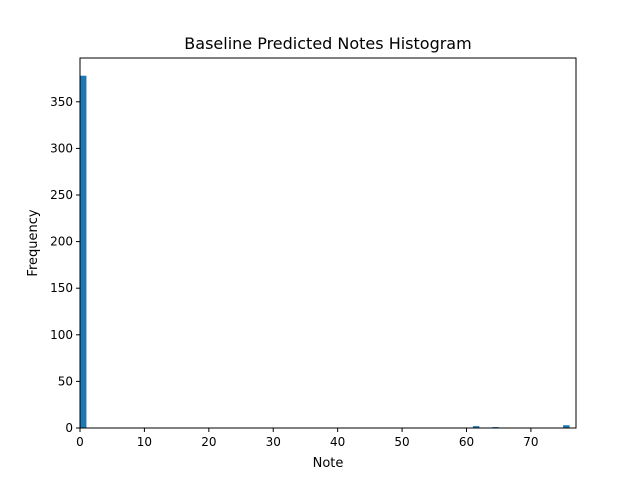 This screenshot has height=480, width=640. What do you see at coordinates (33, 242) in the screenshot?
I see `y-axis-label: Frequency` at bounding box center [33, 242].